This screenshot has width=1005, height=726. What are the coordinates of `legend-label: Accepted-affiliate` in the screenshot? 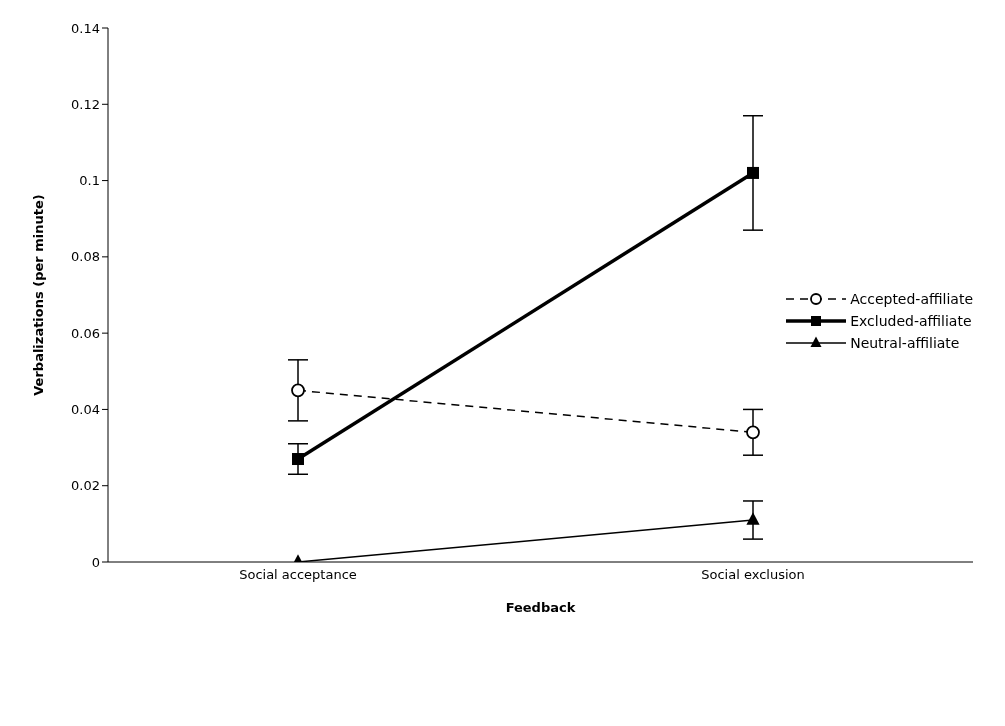 It's located at (911, 299).